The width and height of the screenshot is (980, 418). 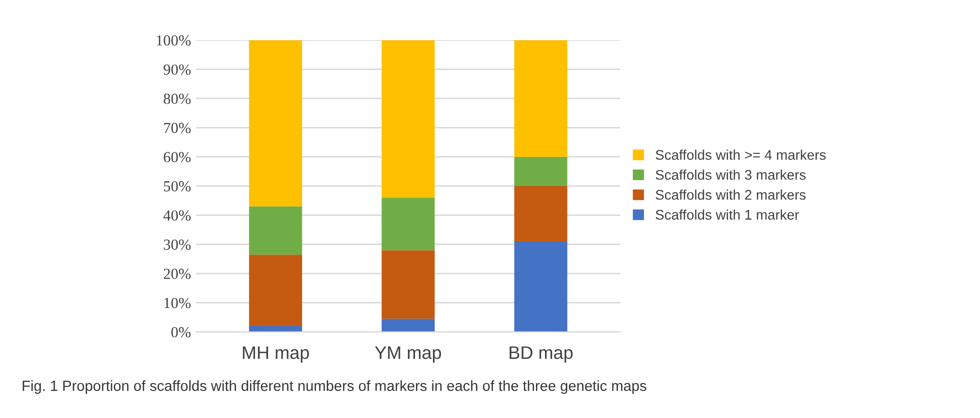 I want to click on y-tick-label: 70%, so click(x=177, y=128).